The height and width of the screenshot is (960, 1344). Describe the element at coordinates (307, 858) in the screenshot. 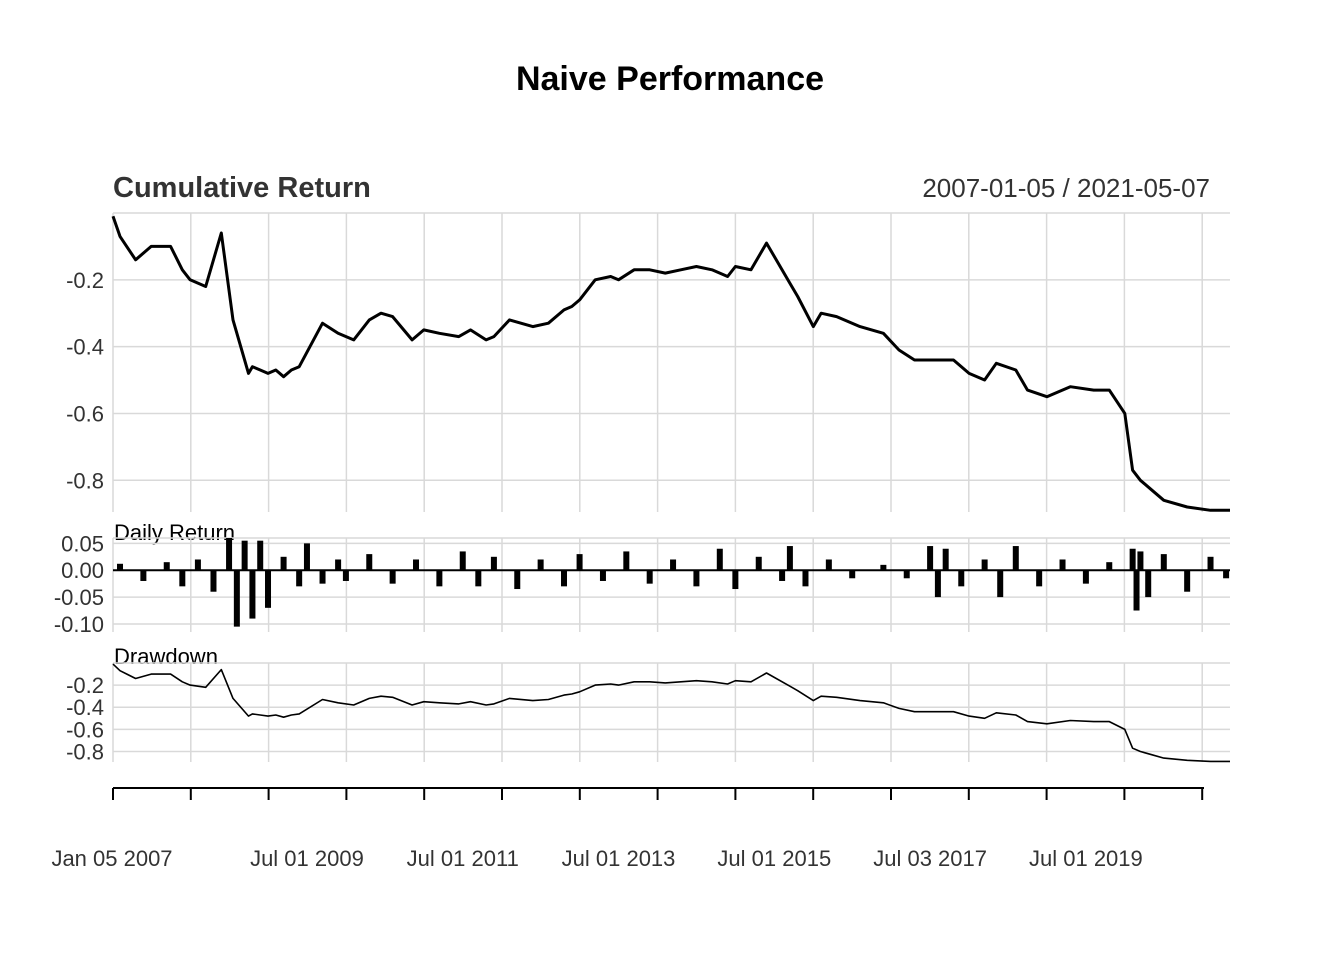

I see `x-tick-label: Jul 01 2009` at that location.